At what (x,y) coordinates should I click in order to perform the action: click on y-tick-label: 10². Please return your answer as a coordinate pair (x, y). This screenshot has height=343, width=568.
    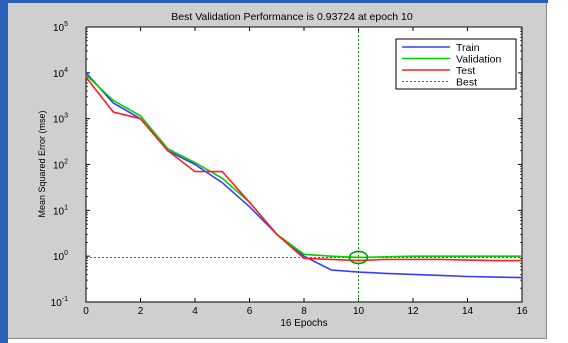
    Looking at the image, I should click on (60, 165).